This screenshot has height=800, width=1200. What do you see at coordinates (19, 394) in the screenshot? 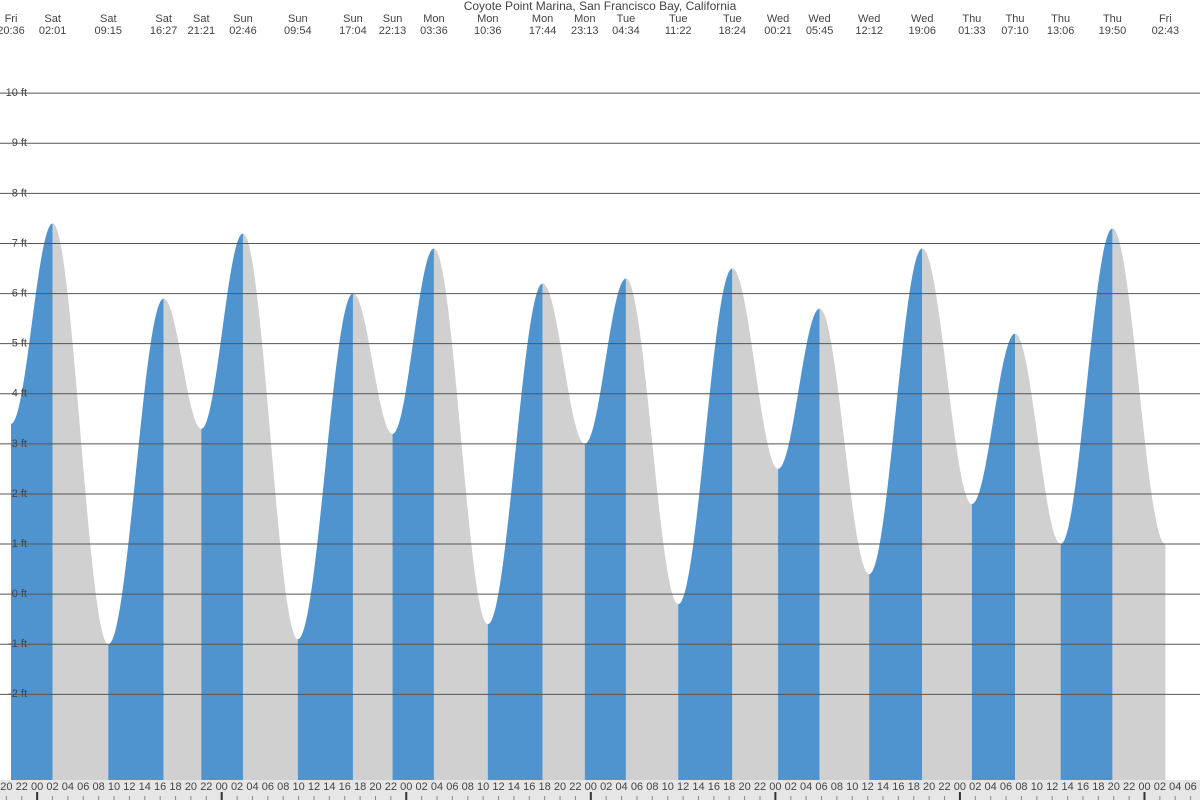
I see `y-tick-label: 4 ft` at bounding box center [19, 394].